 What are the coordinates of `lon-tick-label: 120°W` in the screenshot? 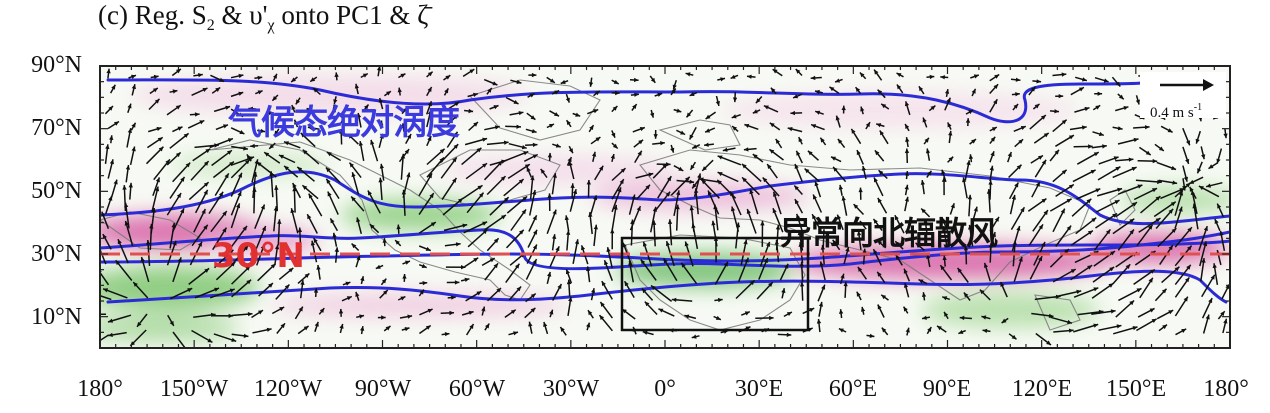 It's located at (288, 389).